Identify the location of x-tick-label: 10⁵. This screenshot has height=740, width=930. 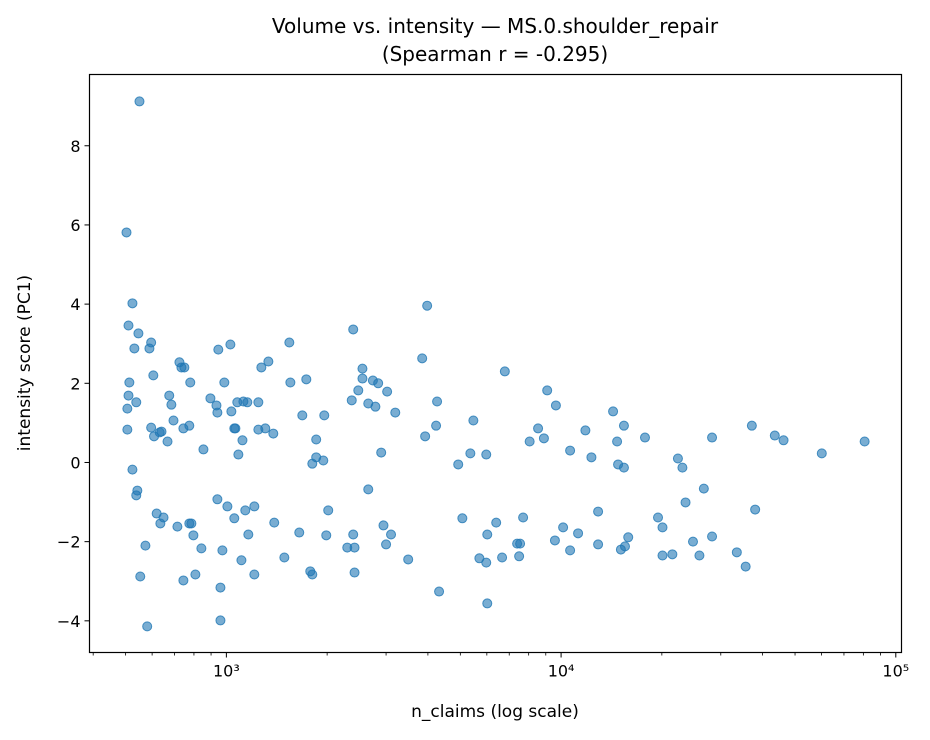
(895, 671).